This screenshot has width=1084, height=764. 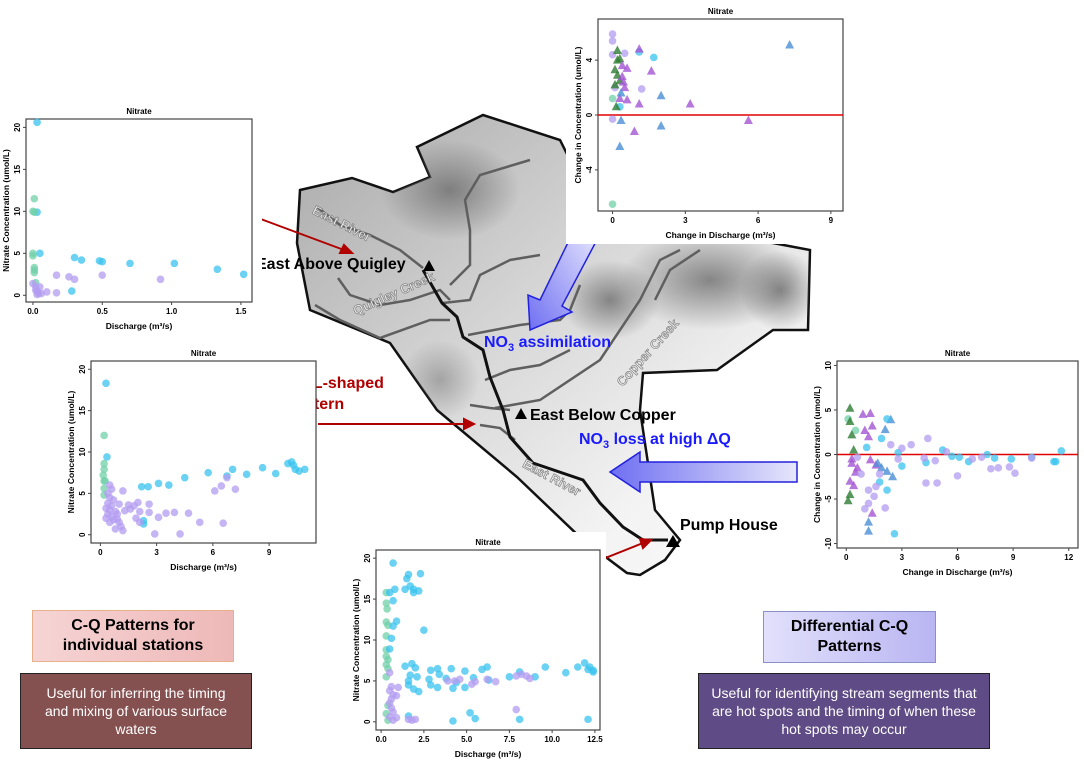 What do you see at coordinates (673, 541) in the screenshot?
I see `station-triangle-pump-house` at bounding box center [673, 541].